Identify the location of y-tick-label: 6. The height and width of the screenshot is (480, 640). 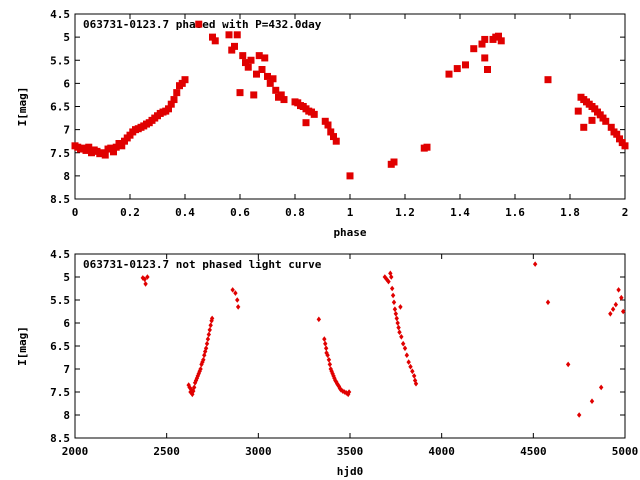
(66, 323).